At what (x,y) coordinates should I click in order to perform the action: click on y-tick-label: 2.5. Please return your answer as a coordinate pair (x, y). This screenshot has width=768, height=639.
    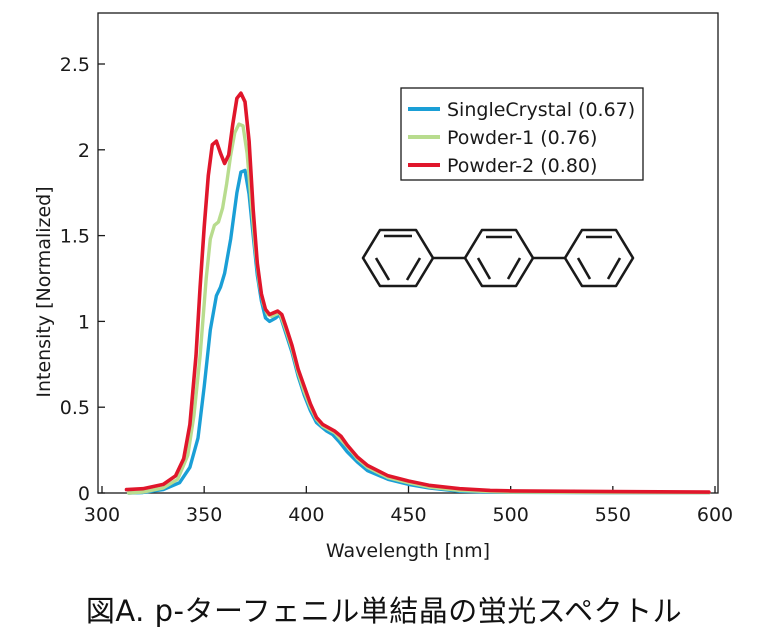
    Looking at the image, I should click on (75, 65).